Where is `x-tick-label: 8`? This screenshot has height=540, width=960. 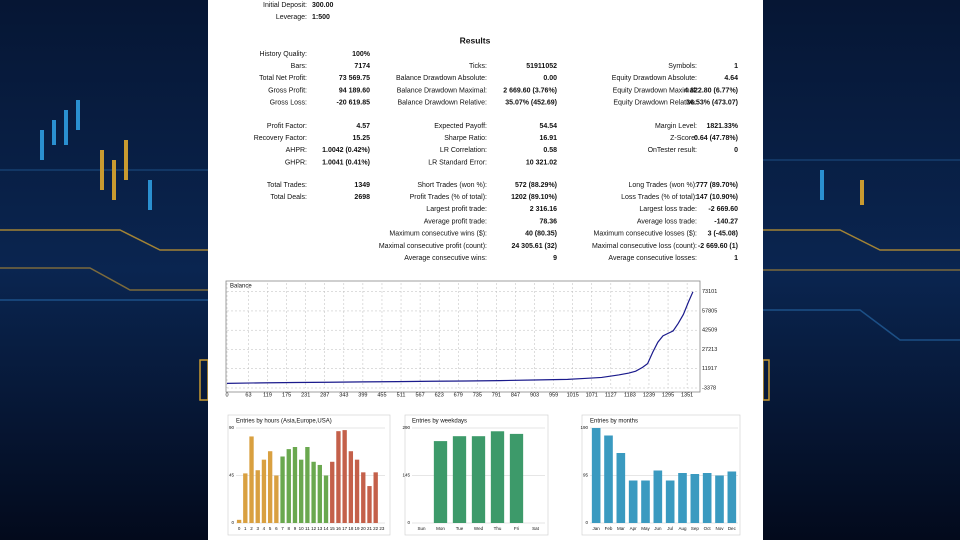
x-tick-label: 8 is located at coordinates (289, 528).